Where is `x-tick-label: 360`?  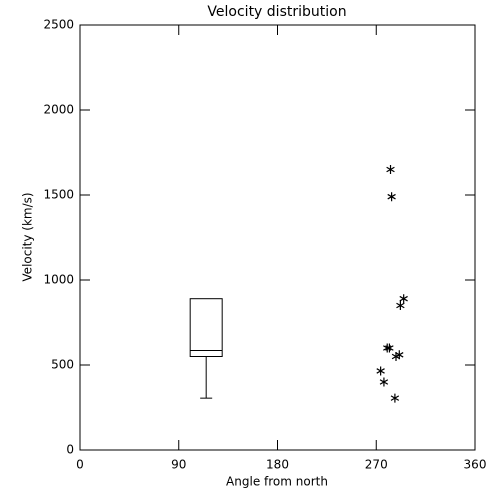 x-tick-label: 360 is located at coordinates (475, 465).